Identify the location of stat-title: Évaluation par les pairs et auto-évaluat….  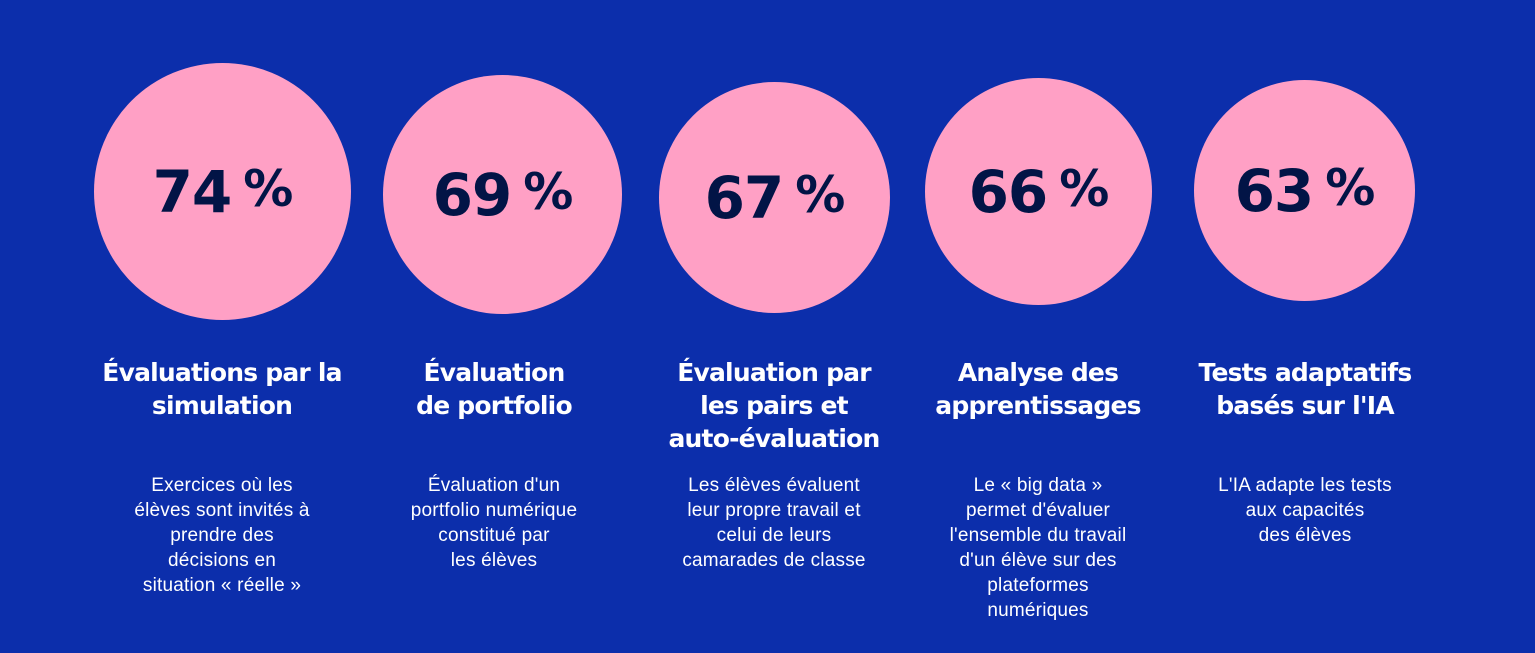
(774, 405).